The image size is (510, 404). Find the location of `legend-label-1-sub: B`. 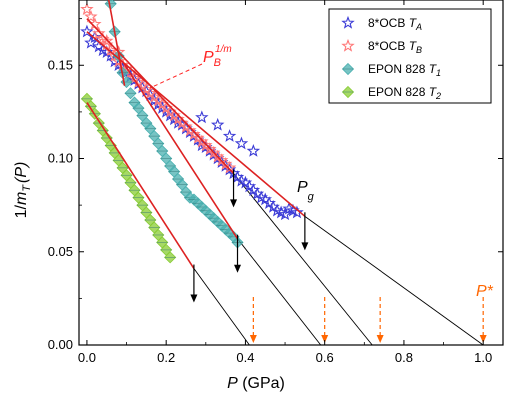

legend-label-1-sub: B is located at coordinates (419, 50).